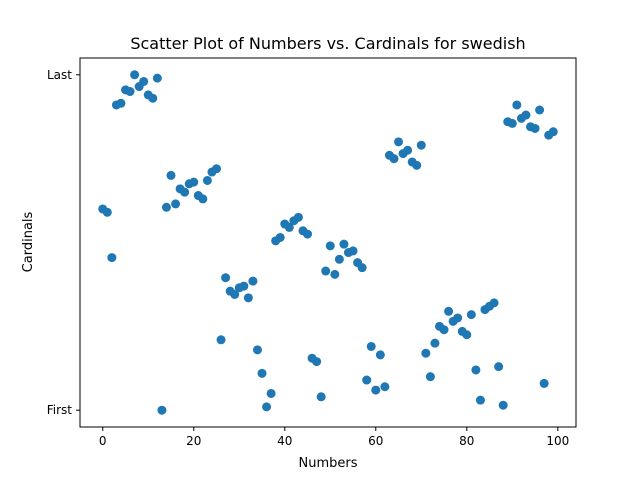 The height and width of the screenshot is (480, 640). Describe the element at coordinates (557, 441) in the screenshot. I see `x-tick-label: 100` at that location.